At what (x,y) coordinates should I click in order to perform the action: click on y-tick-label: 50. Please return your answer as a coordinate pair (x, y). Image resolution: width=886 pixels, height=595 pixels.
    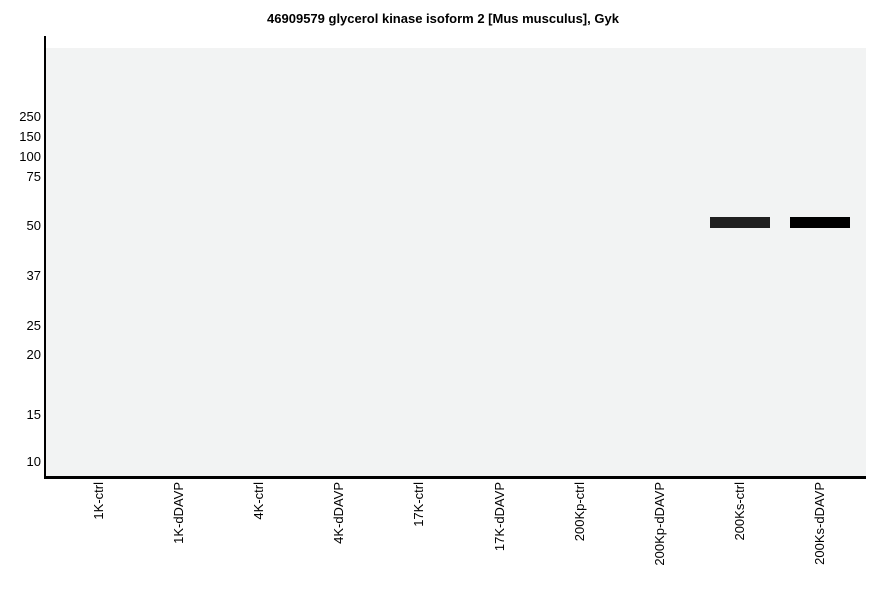
    Looking at the image, I should click on (33, 225).